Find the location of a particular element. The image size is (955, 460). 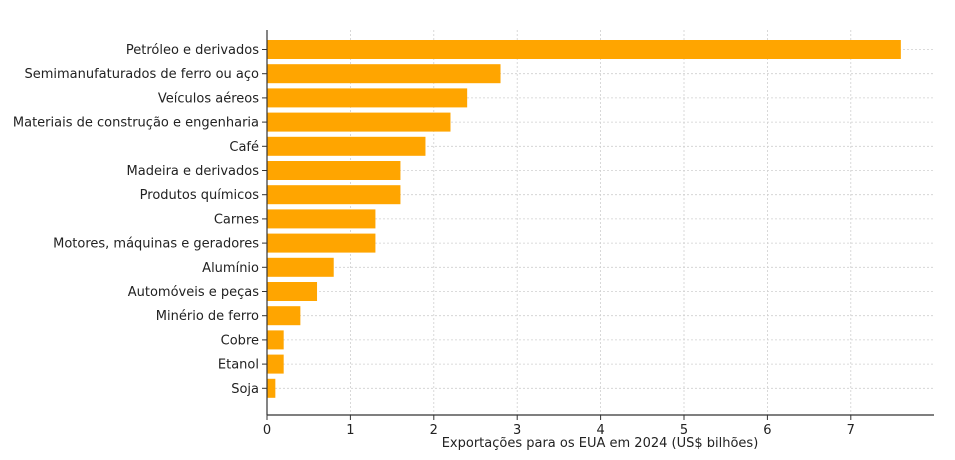

category-label-3: Materiais de construção e engenharia is located at coordinates (136, 123).